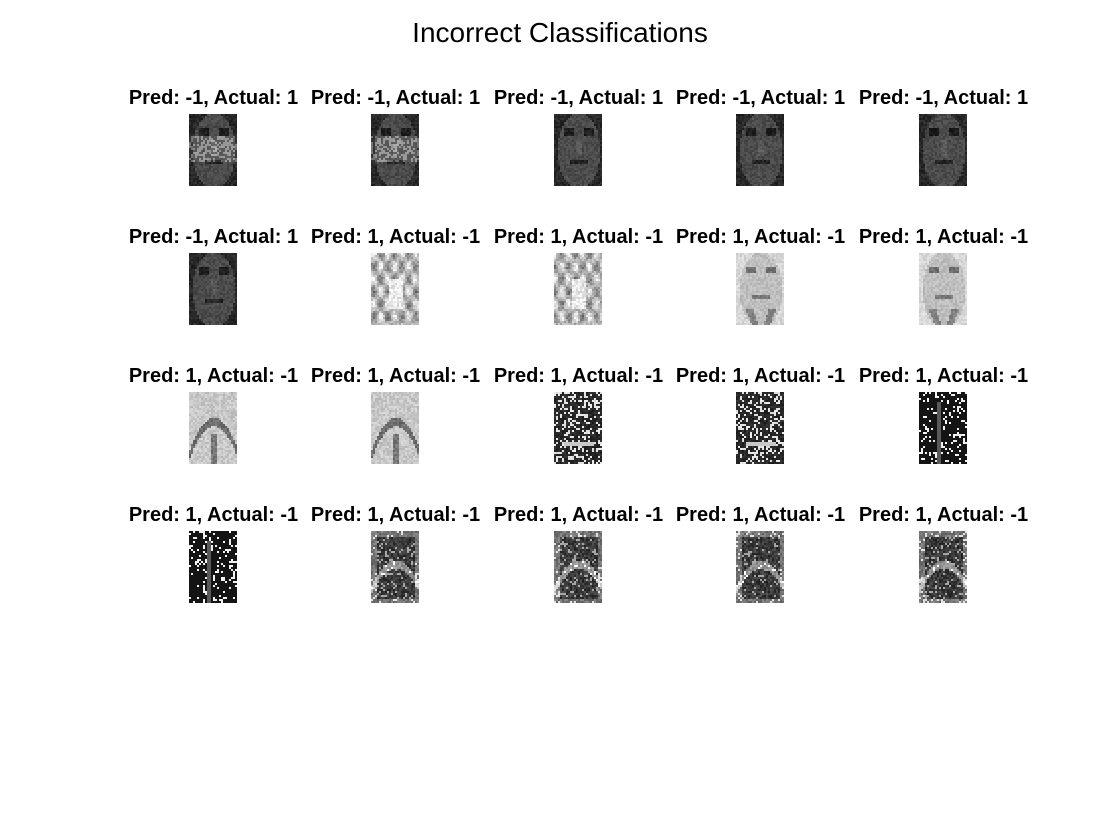 The width and height of the screenshot is (1120, 840). Describe the element at coordinates (560, 32) in the screenshot. I see `figure-title: Incorrect Classifications` at that location.